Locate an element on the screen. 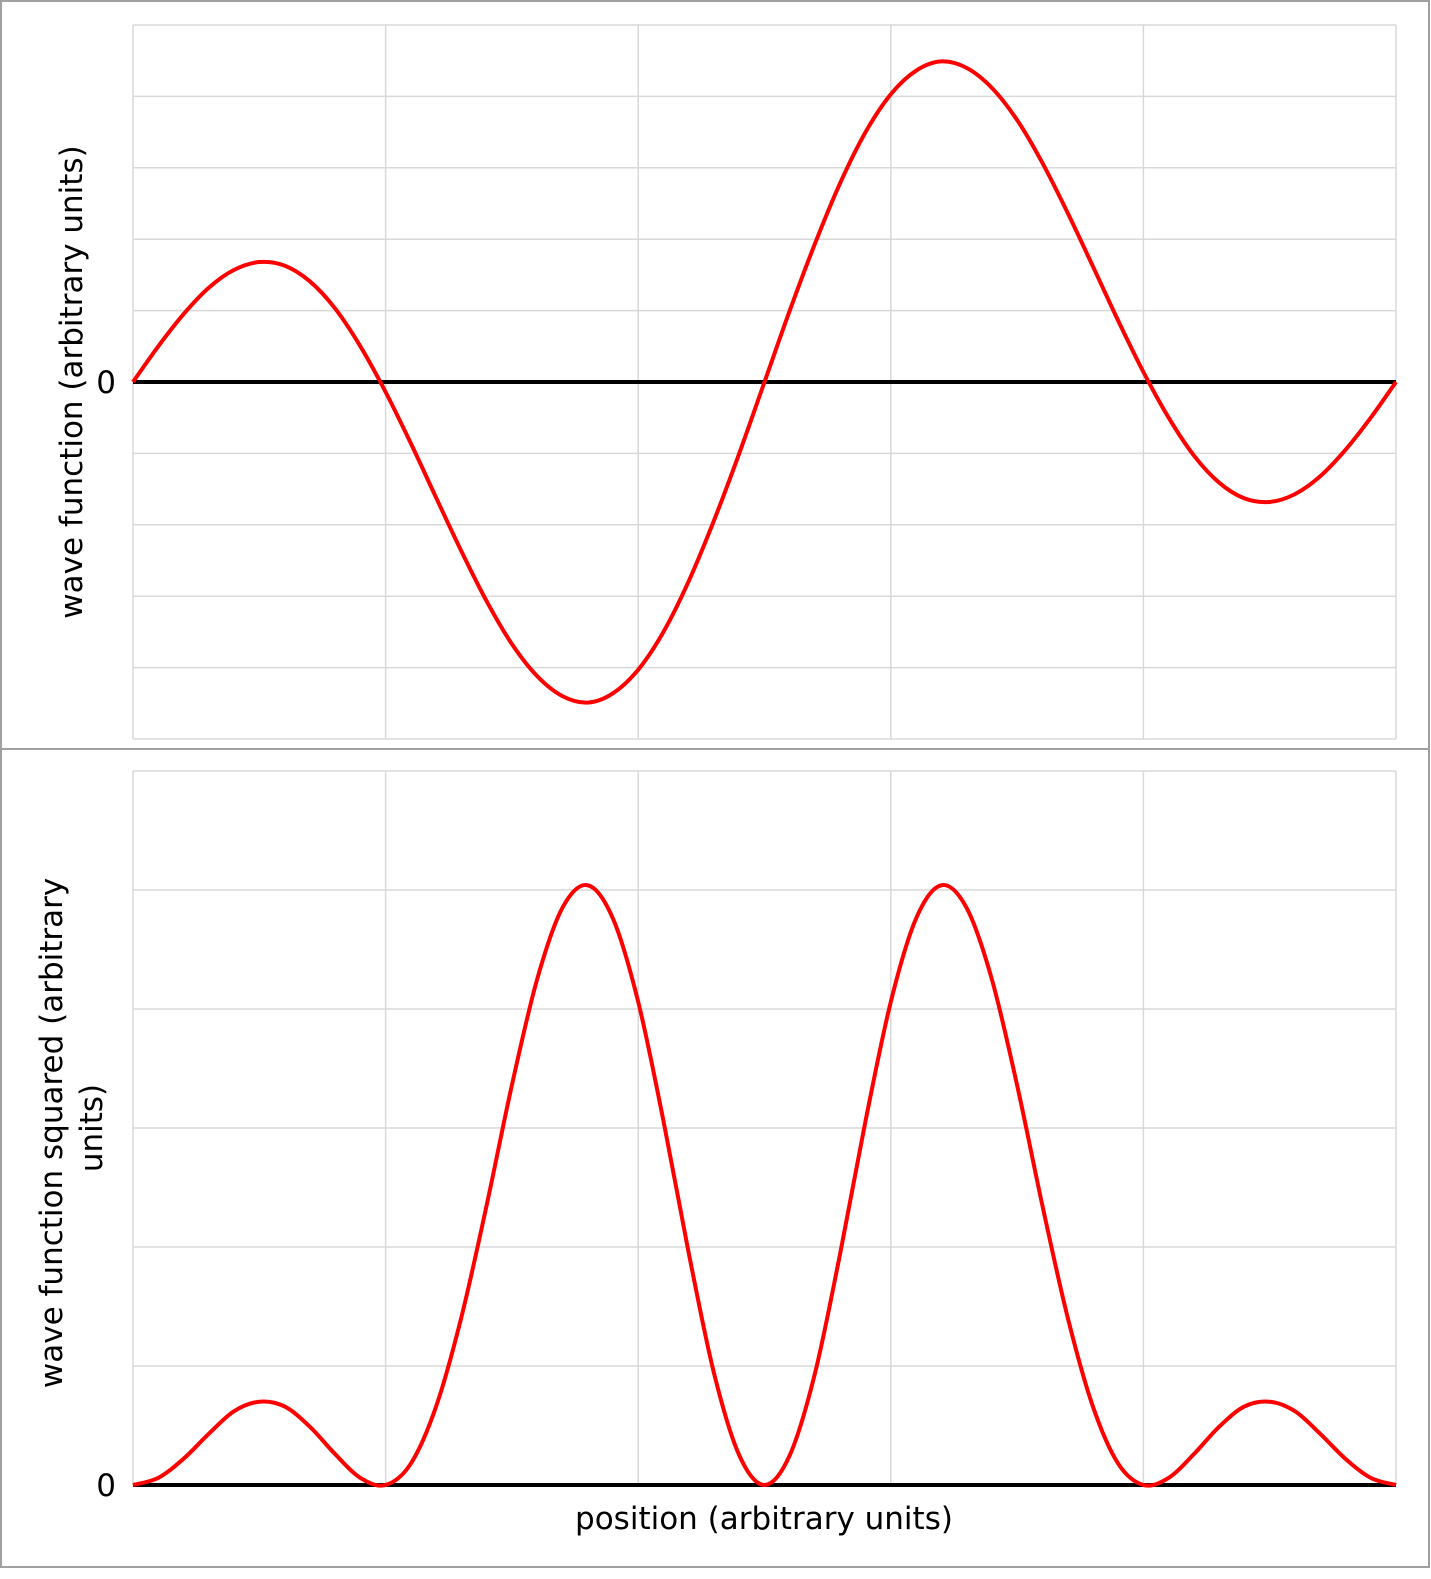 The height and width of the screenshot is (1579, 1431). y-axis-label-line-1: wave function squared (arbitrary is located at coordinates (52, 1133).